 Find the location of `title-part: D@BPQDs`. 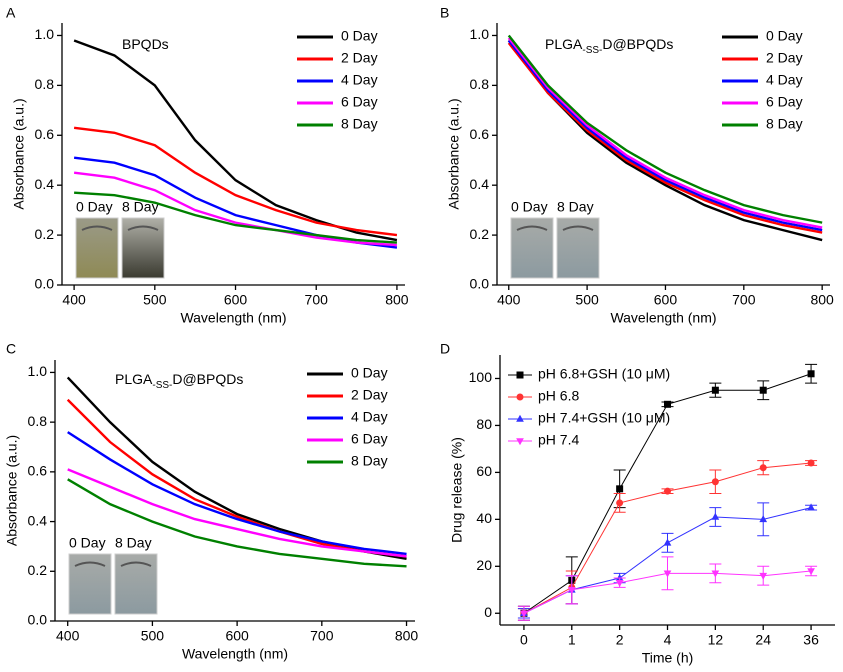

title-part: D@BPQDs is located at coordinates (207, 379).